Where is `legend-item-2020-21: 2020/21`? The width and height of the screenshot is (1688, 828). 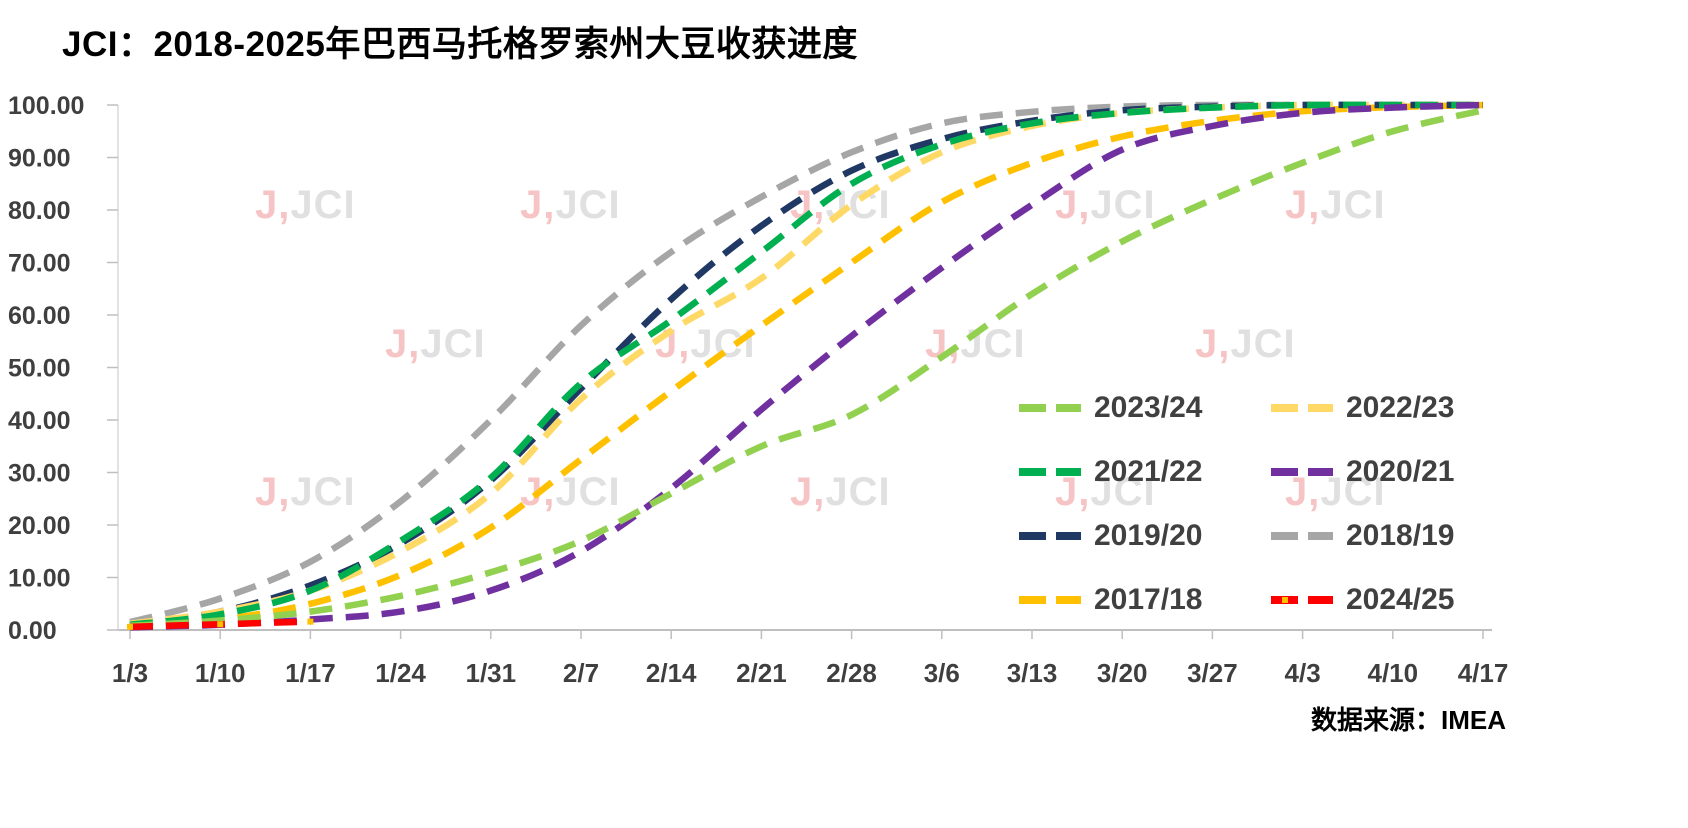 legend-item-2020-21: 2020/21 is located at coordinates (1396, 472).